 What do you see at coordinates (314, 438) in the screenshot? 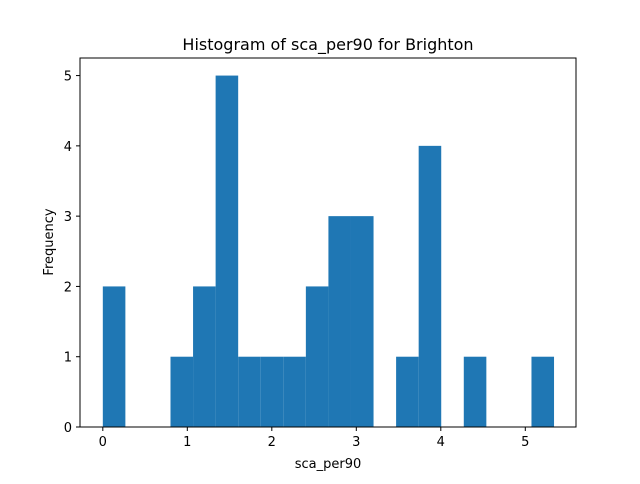
I see `x-axis-ticks: 0 1 2 3 4 5` at bounding box center [314, 438].